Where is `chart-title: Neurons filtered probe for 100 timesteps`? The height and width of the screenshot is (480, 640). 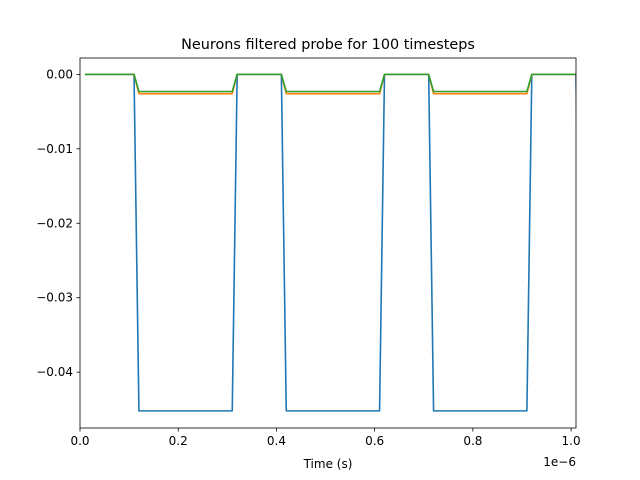 chart-title: Neurons filtered probe for 100 timesteps is located at coordinates (328, 45).